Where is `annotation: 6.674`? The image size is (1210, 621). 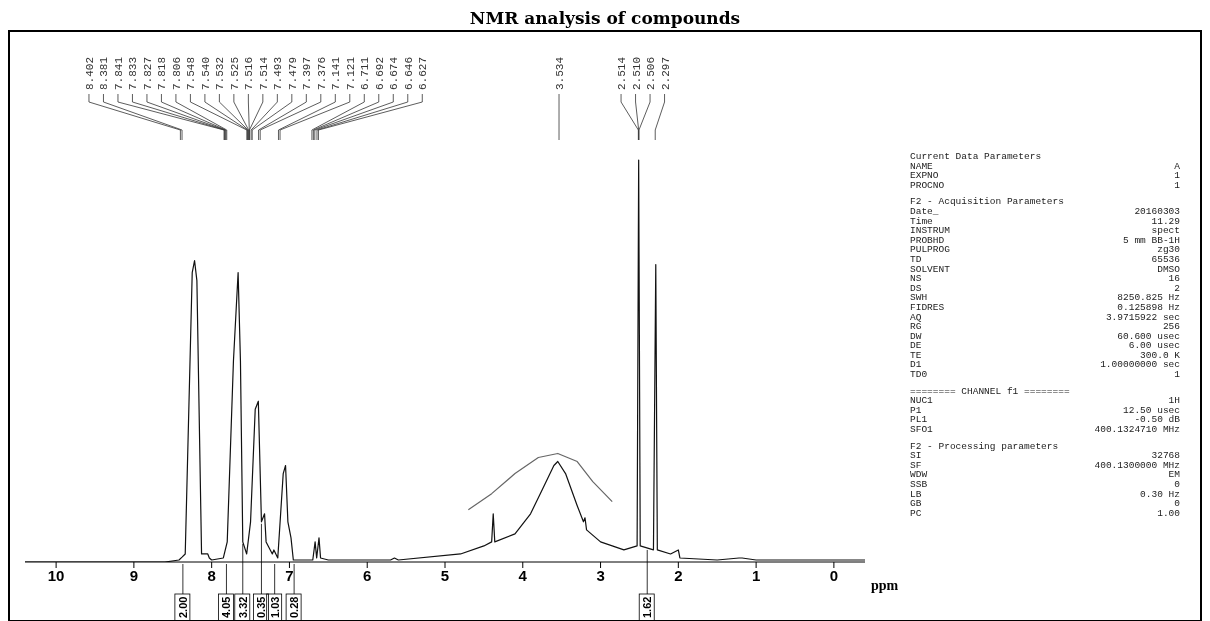
annotation: 6.674 is located at coordinates (394, 73).